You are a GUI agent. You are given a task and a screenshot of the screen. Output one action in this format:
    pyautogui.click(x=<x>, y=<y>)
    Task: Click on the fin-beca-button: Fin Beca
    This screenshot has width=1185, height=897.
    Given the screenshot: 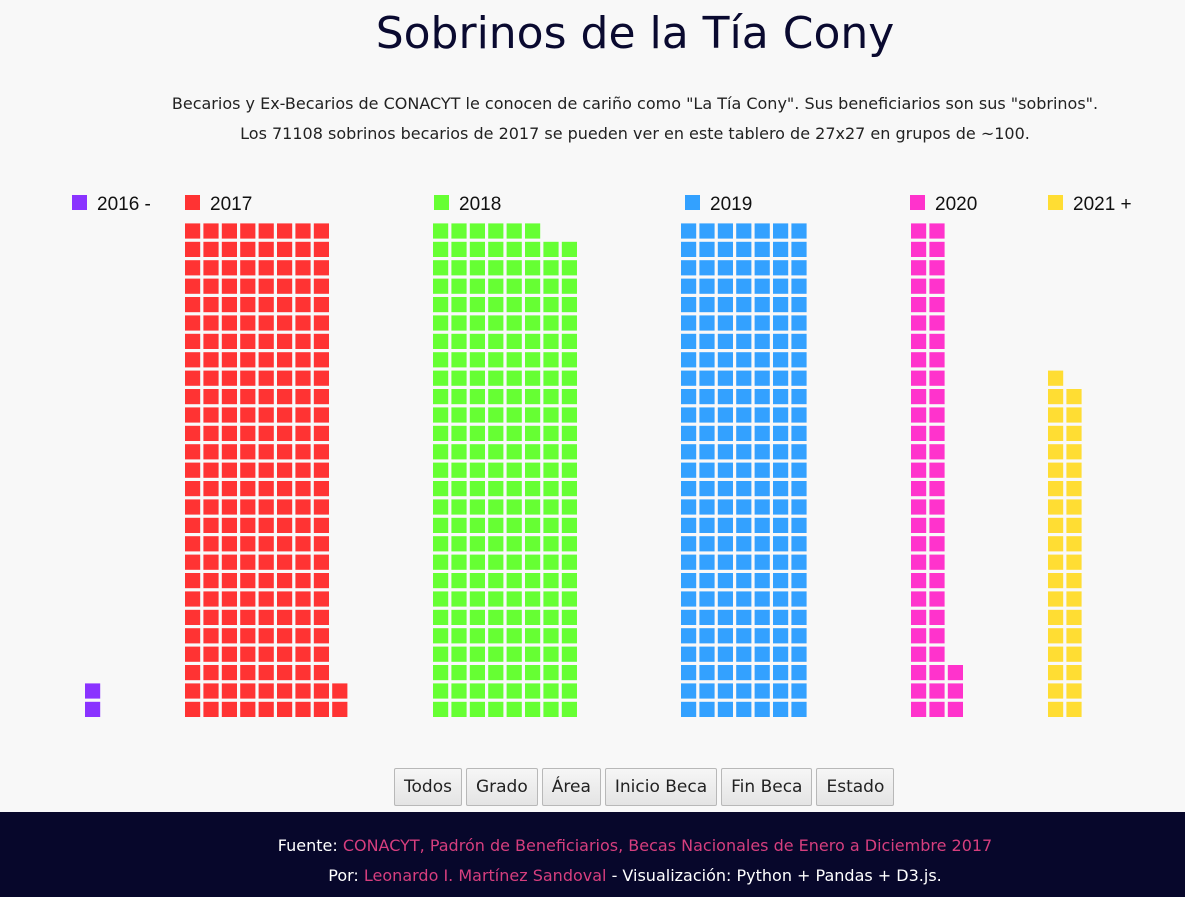 What is the action you would take?
    pyautogui.click(x=767, y=787)
    